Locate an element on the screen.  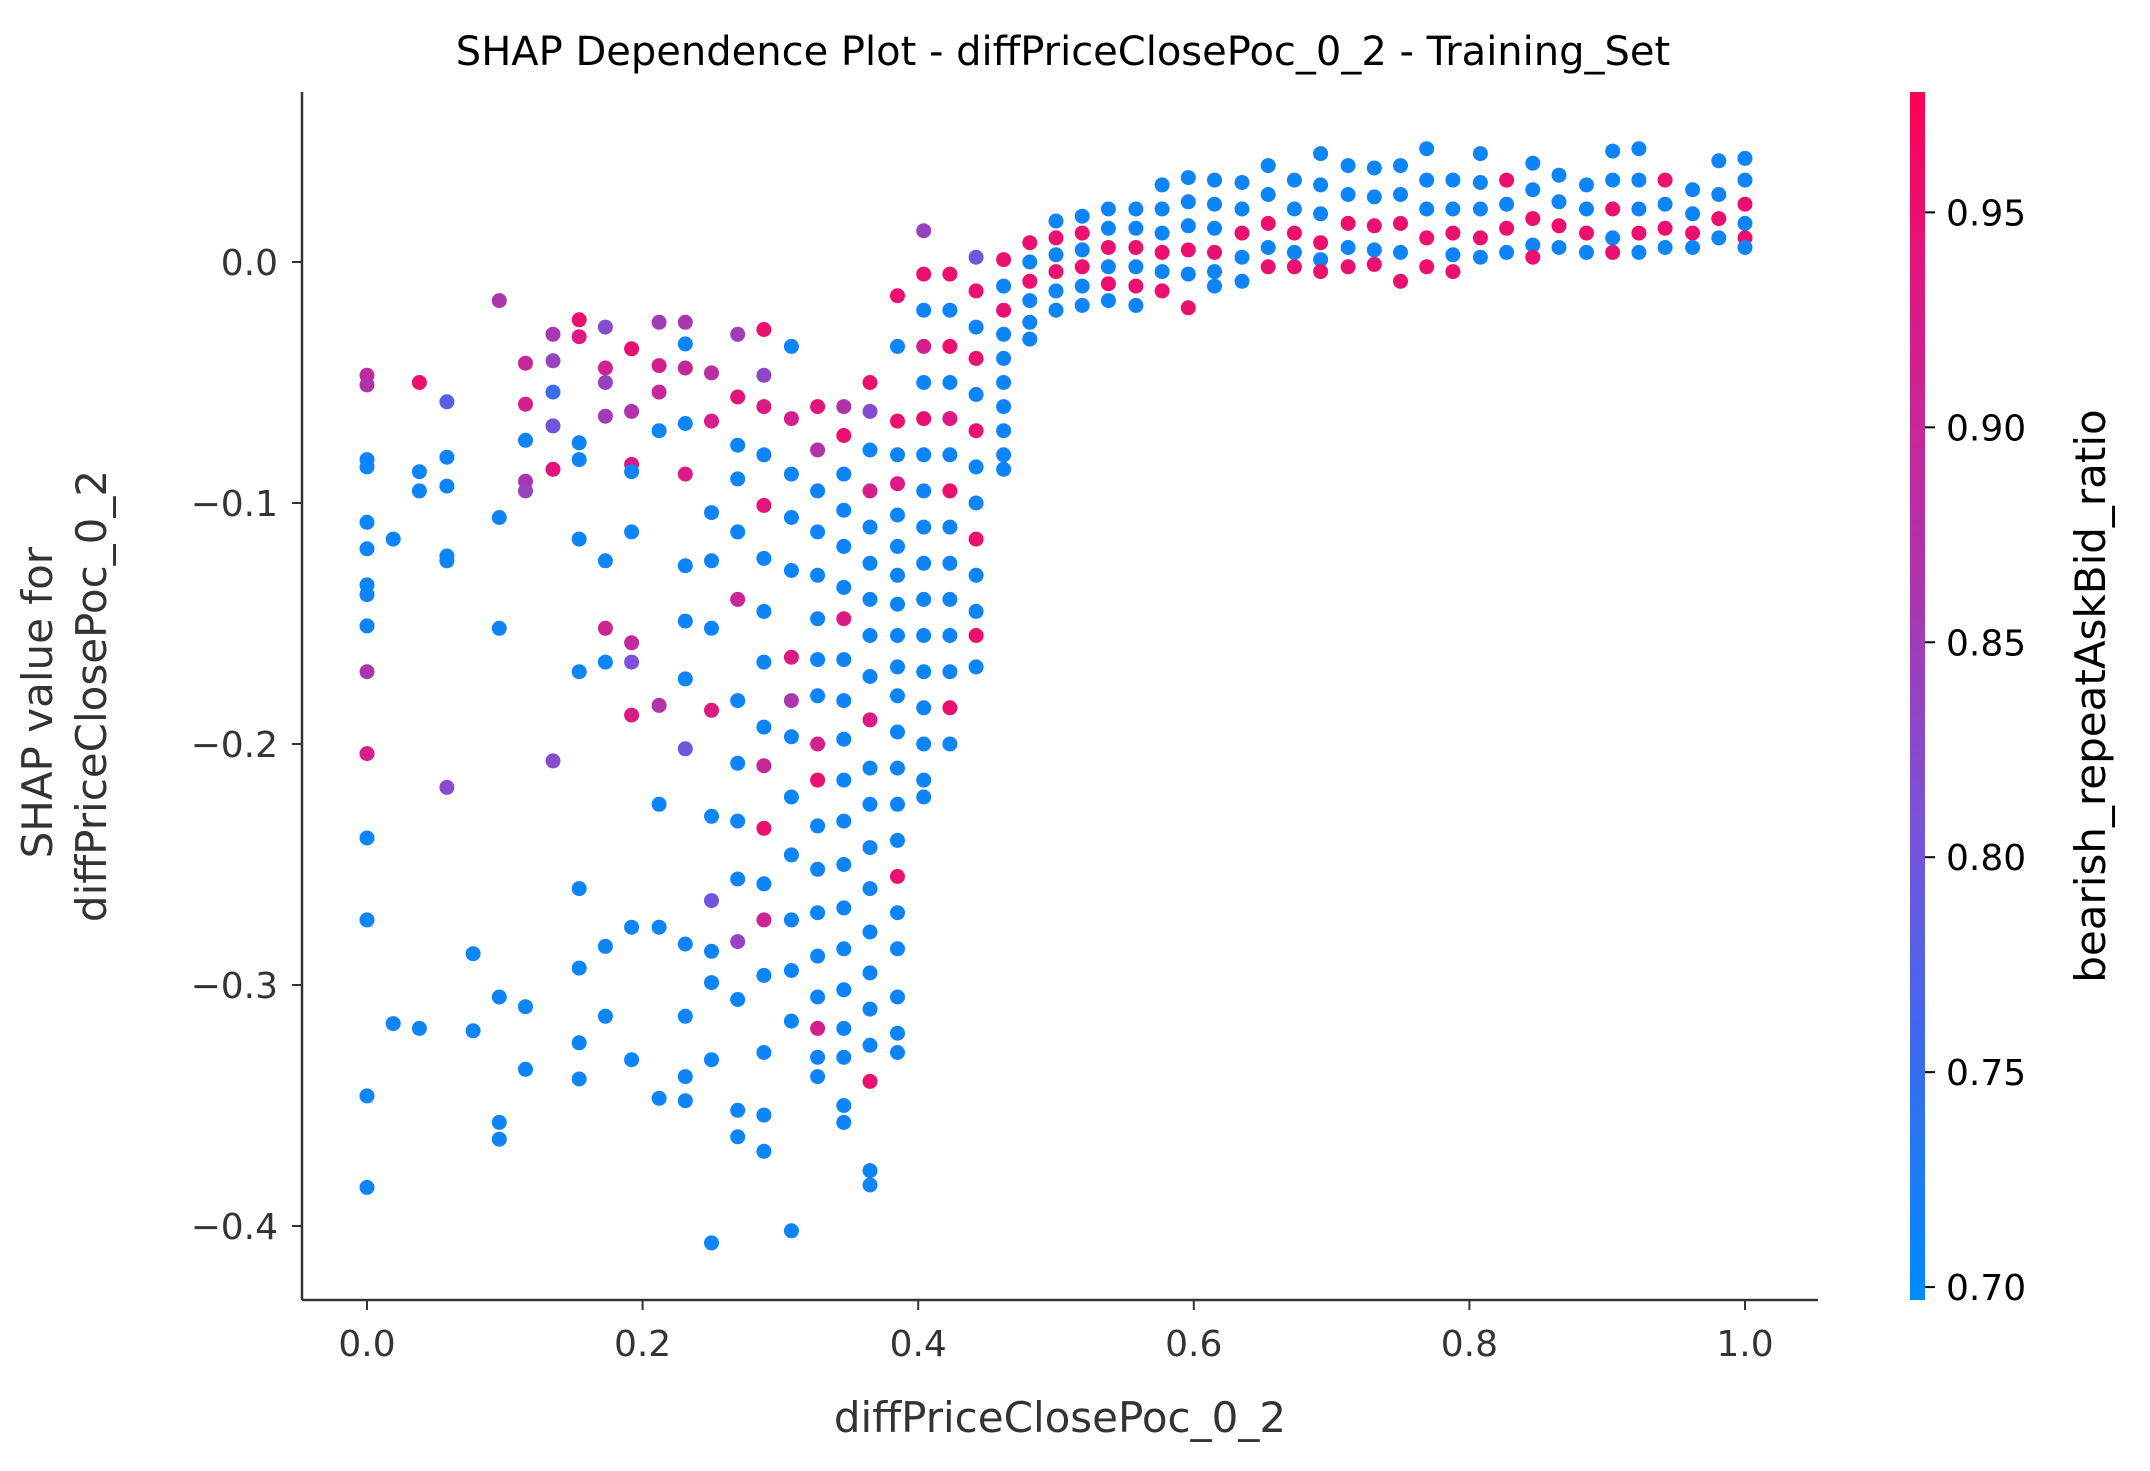
colorbar is located at coordinates (1917, 696).